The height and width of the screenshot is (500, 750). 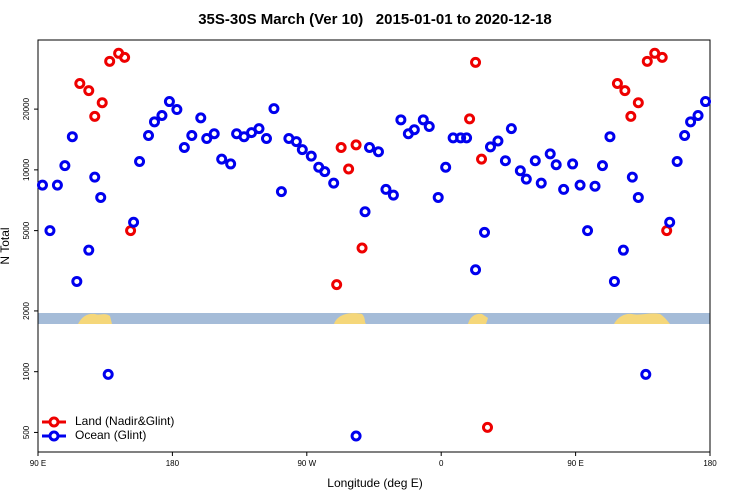 I want to click on x-axis-label: Longitude (deg E), so click(x=374, y=483).